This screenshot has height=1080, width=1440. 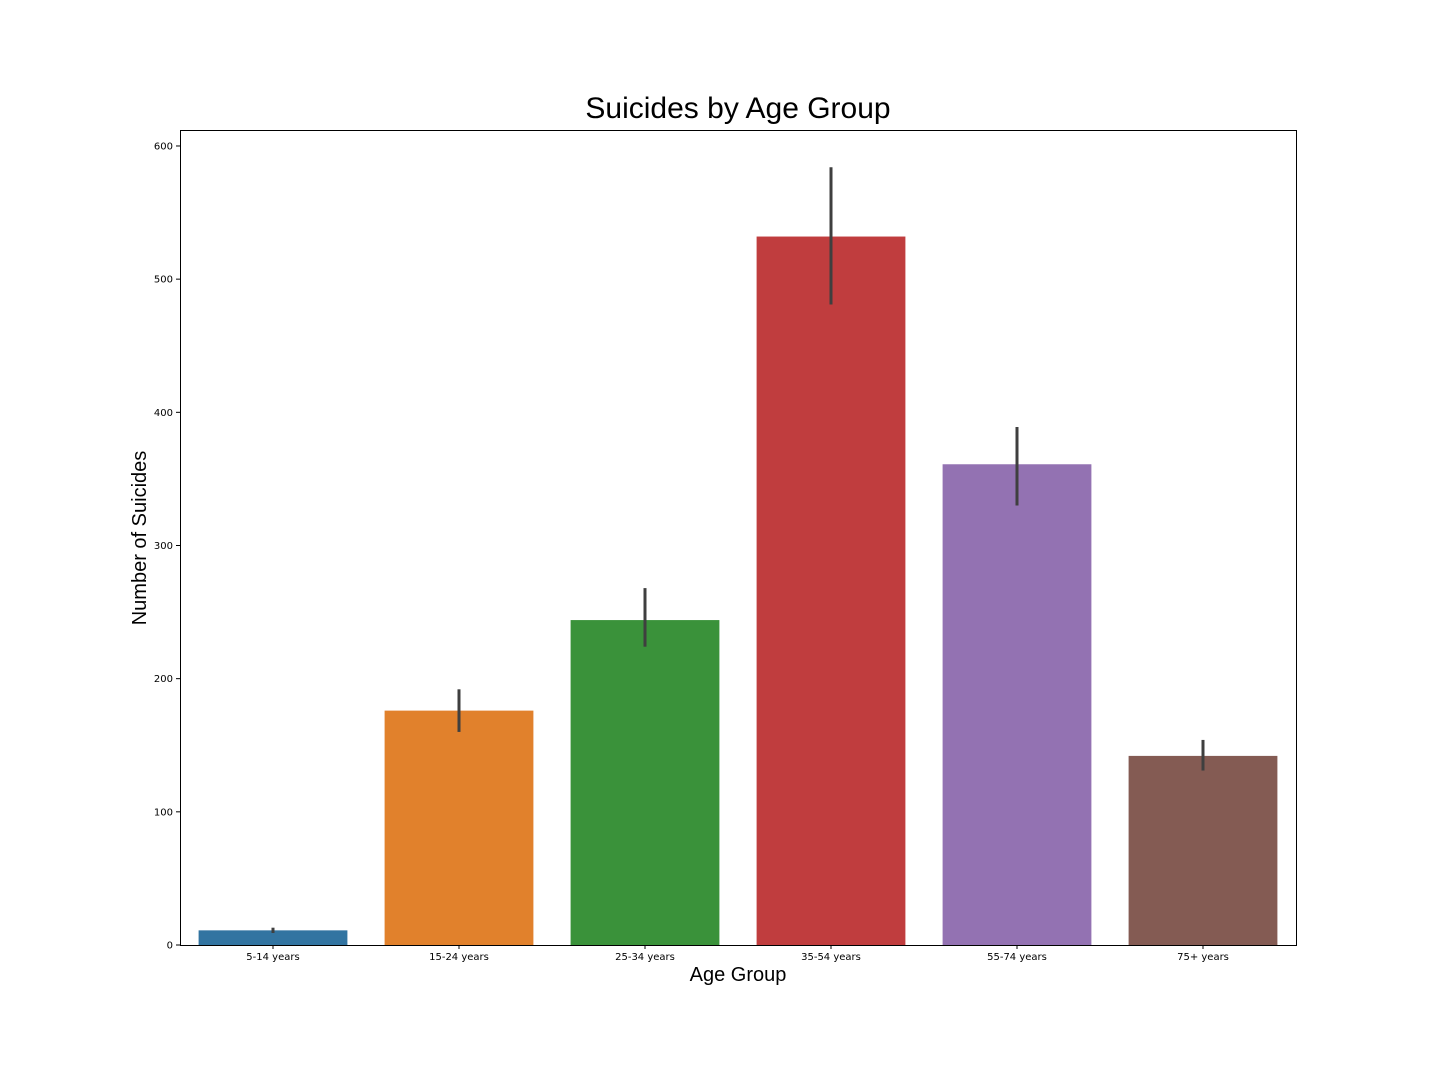 What do you see at coordinates (1203, 850) in the screenshot?
I see `bar-75plus-years` at bounding box center [1203, 850].